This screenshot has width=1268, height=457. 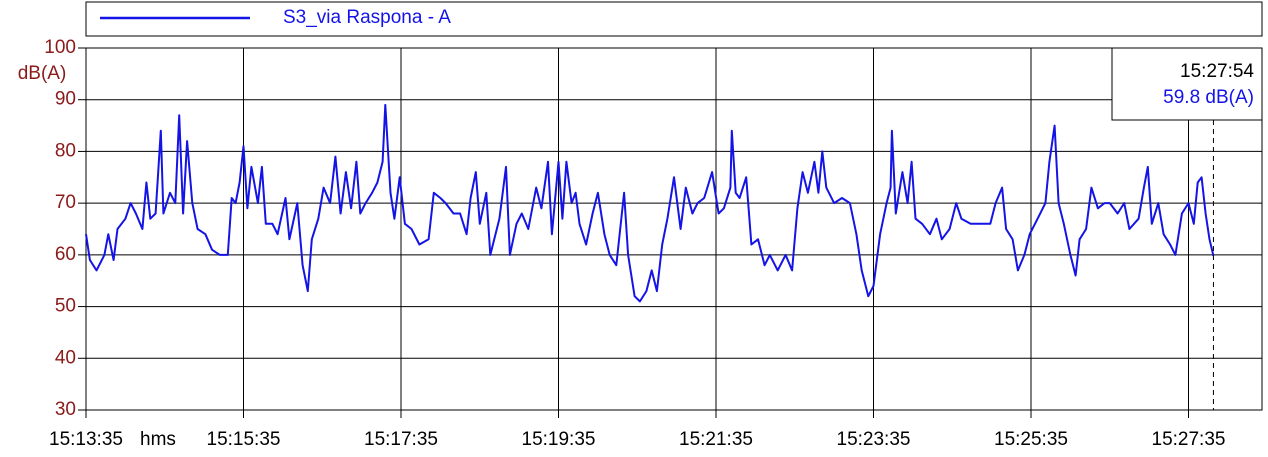 What do you see at coordinates (65, 99) in the screenshot?
I see `y-tick-label: 90` at bounding box center [65, 99].